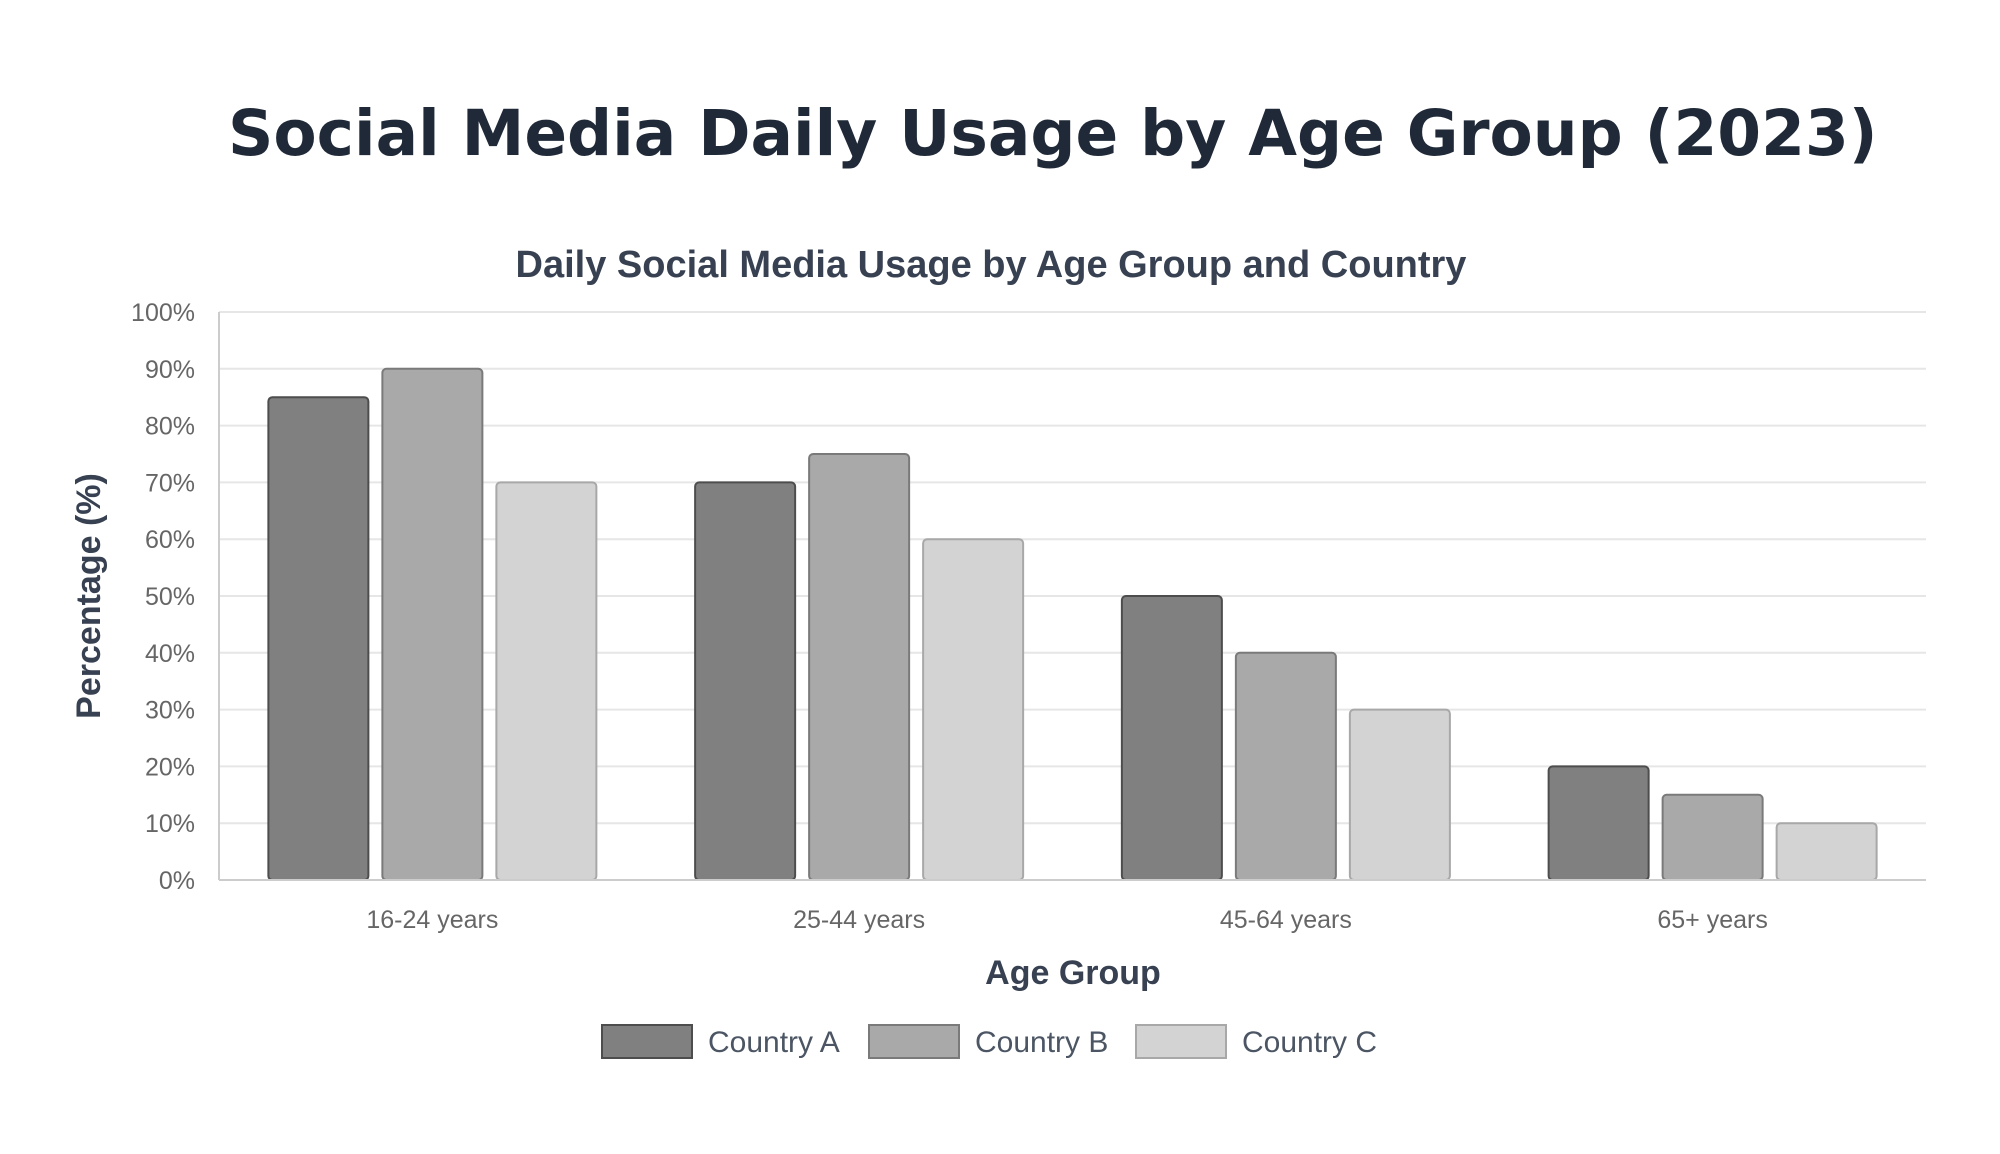  Describe the element at coordinates (163, 313) in the screenshot. I see `y-tick-label: 100%` at that location.